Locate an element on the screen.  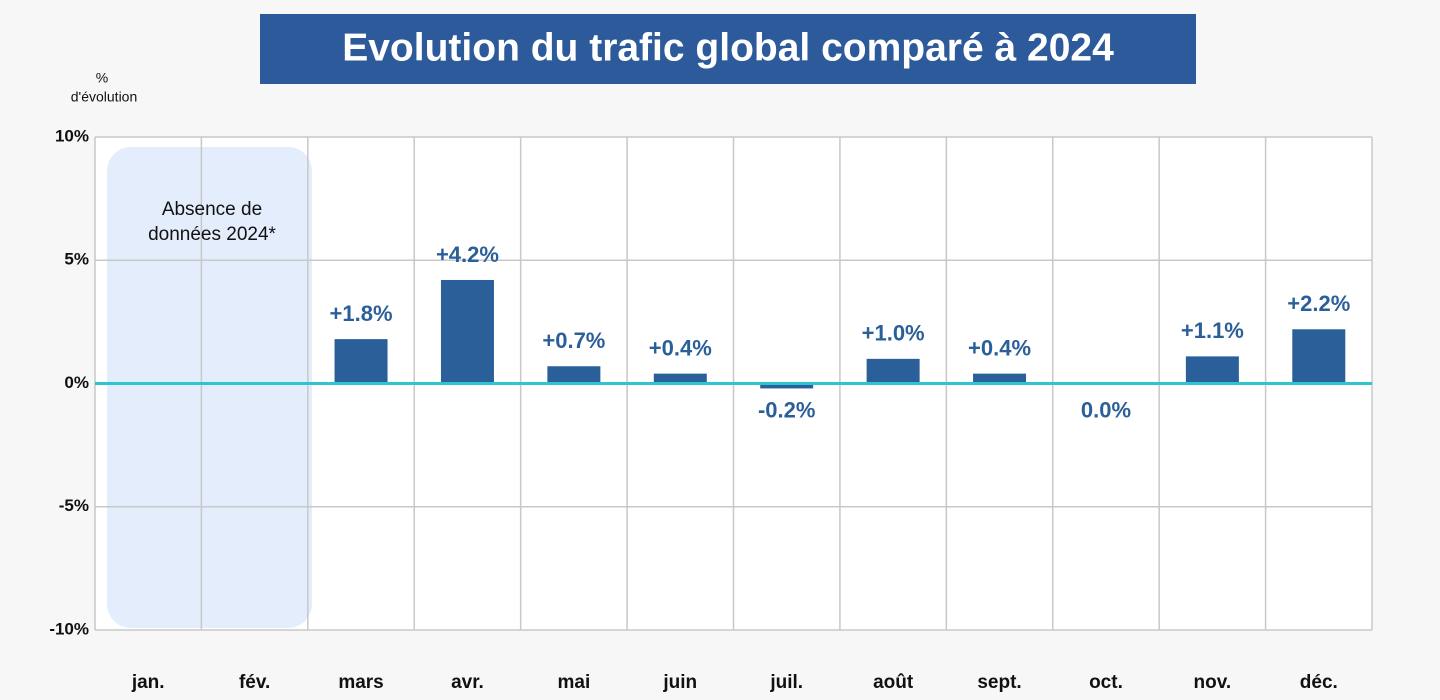
no-data-region is located at coordinates (209, 387).